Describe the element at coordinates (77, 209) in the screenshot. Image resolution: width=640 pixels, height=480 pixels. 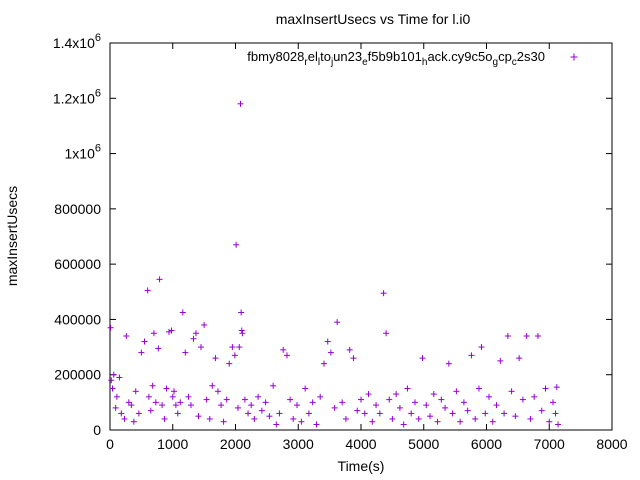
I see `y-tick-label: 800000` at that location.